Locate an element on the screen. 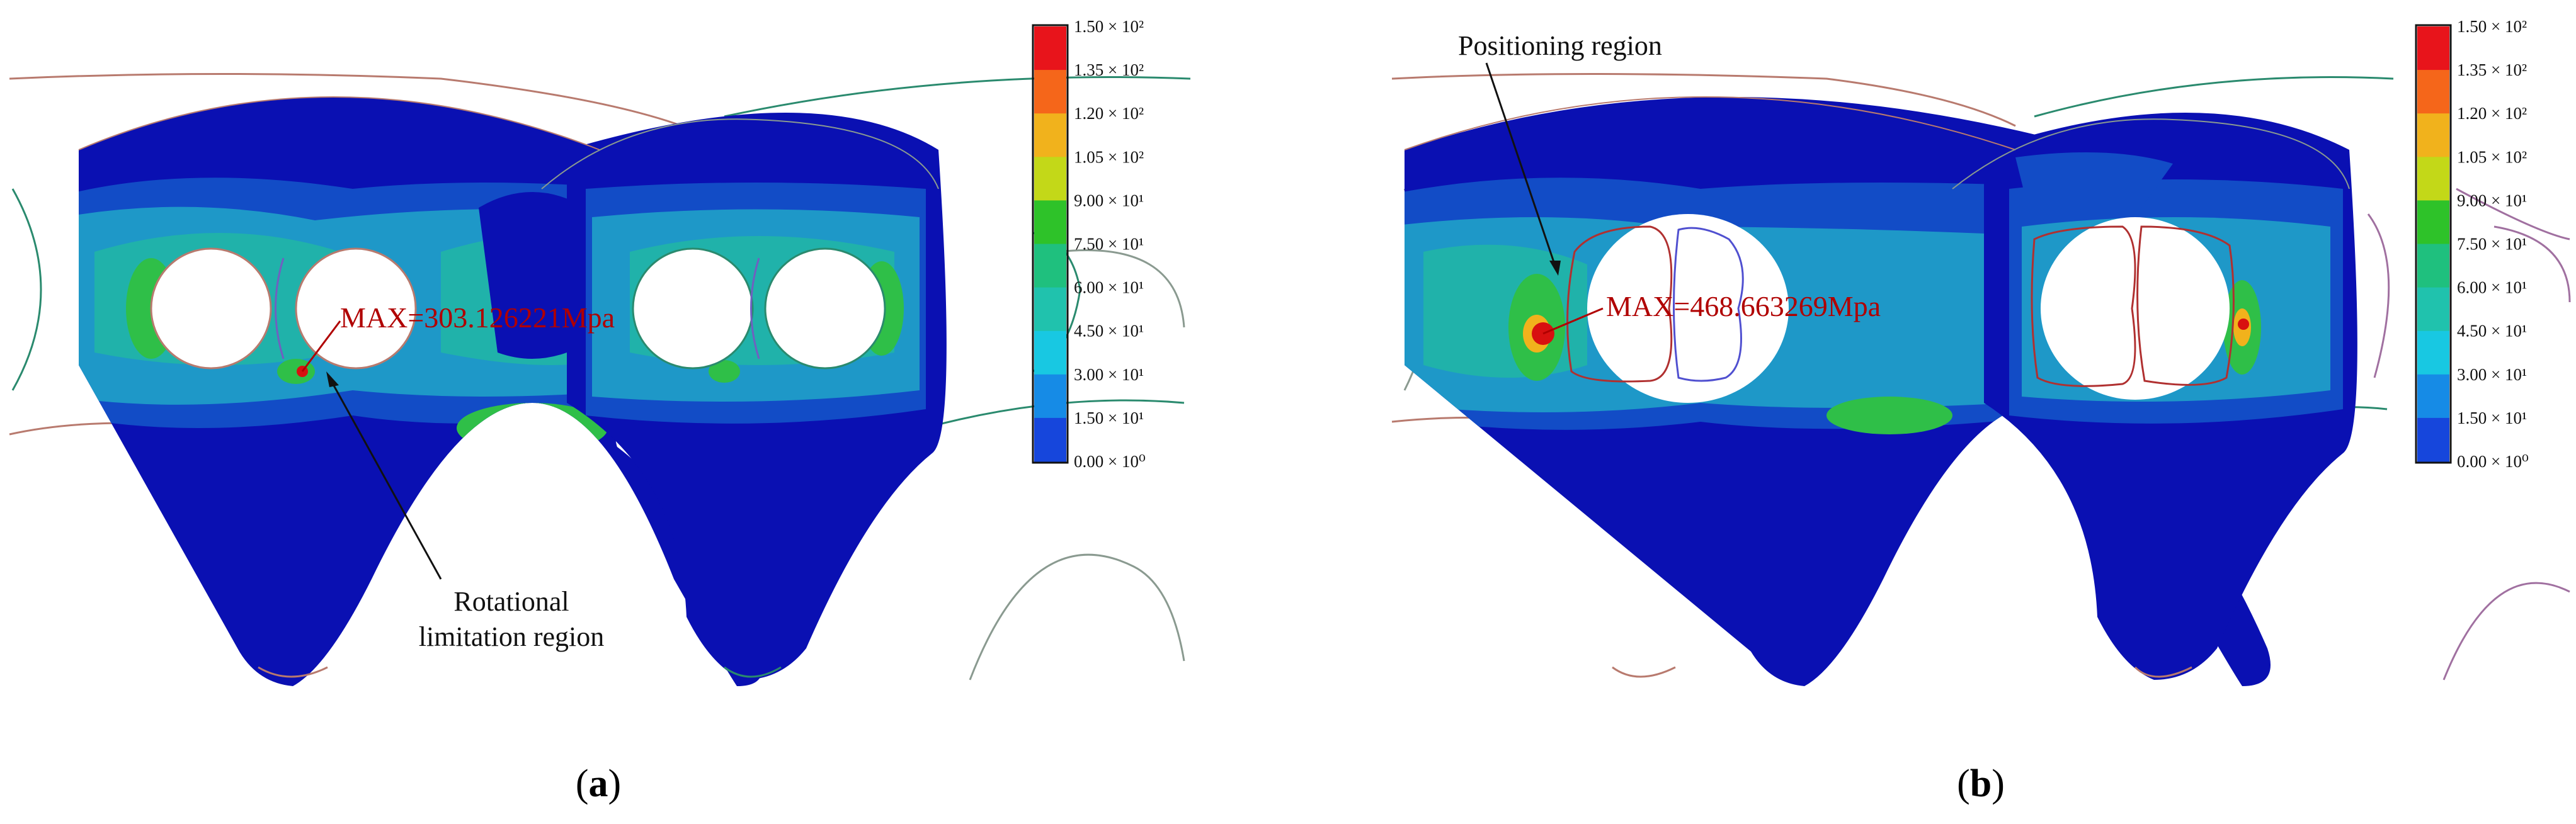 The image size is (2576, 824). max-label-a: MAX=303.126221Mpa is located at coordinates (477, 318).